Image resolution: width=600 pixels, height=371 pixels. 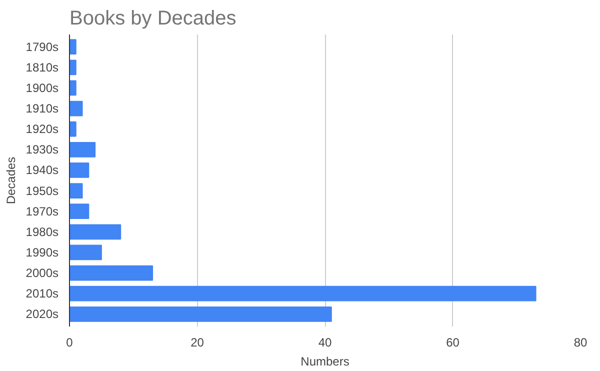 What do you see at coordinates (42, 273) in the screenshot?
I see `y-tick-label: 2000s` at bounding box center [42, 273].